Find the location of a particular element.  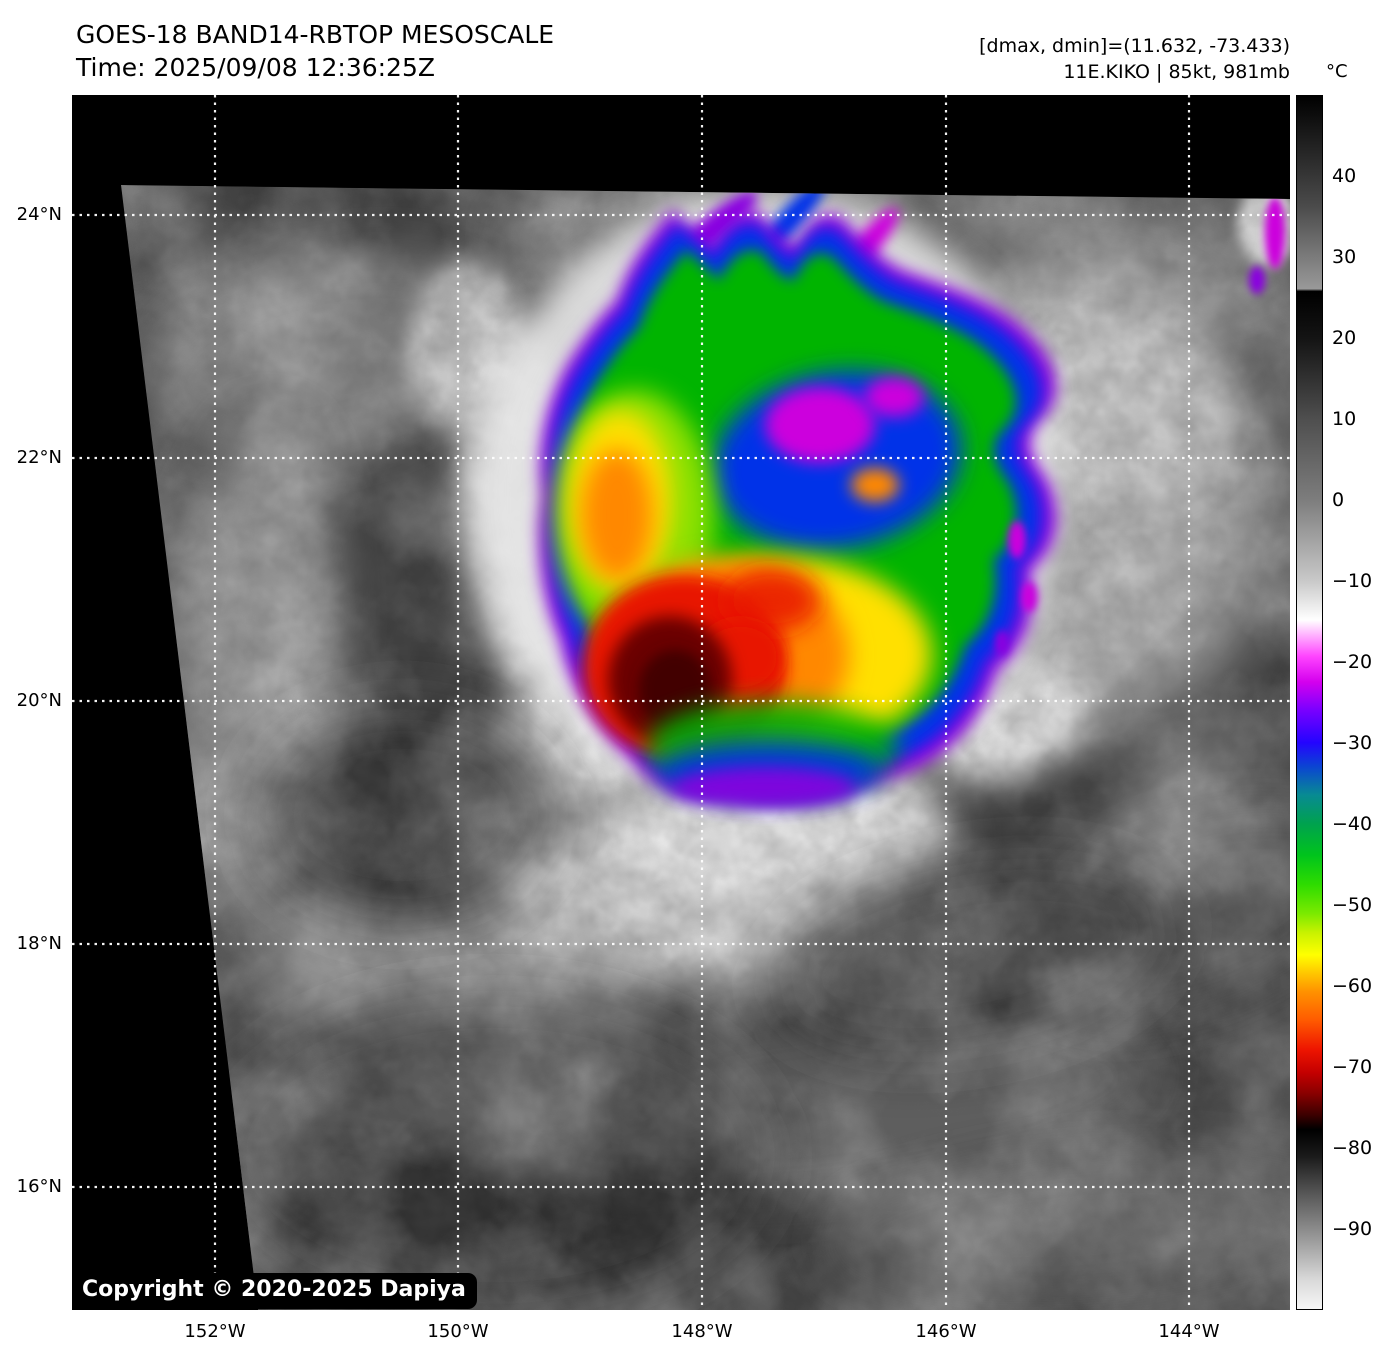

colorbar-tick-label: −60 is located at coordinates (1352, 986).